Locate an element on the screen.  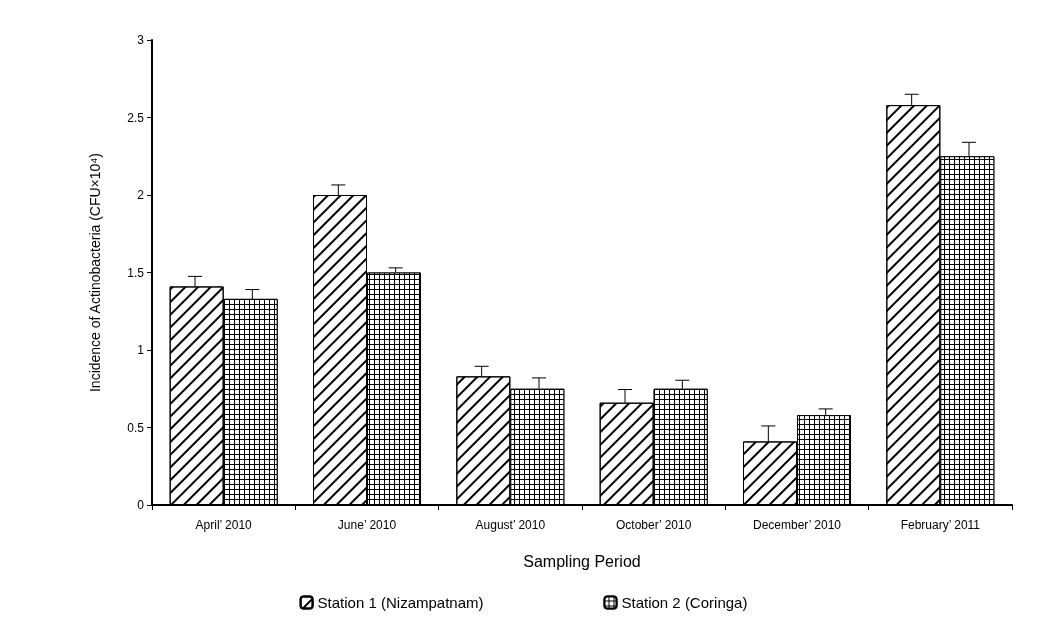
y-axis-title: Incidence of Actinobacteria (CFU×10⁴) is located at coordinates (95, 272).